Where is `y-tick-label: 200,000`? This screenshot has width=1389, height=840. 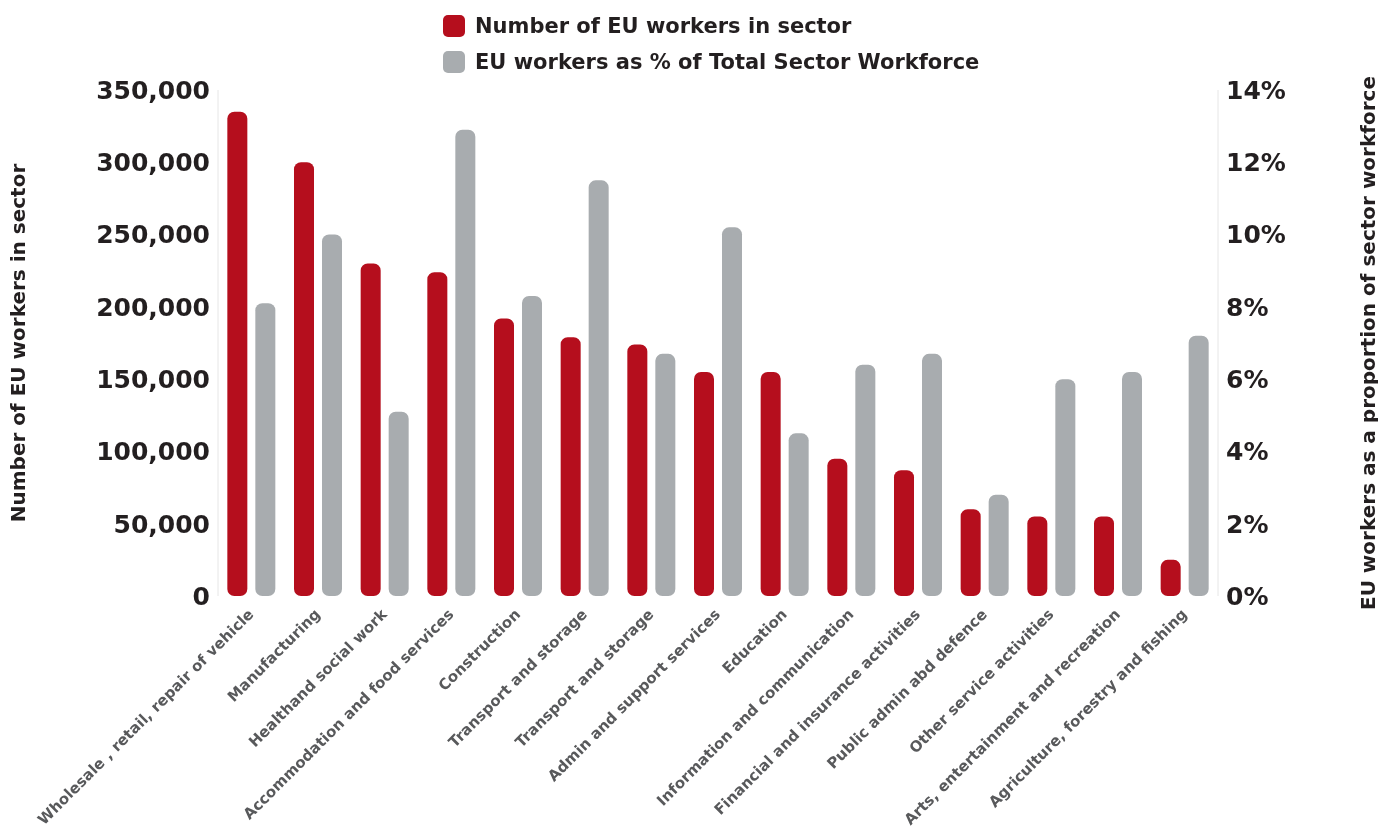
y-tick-label: 200,000 is located at coordinates (153, 307).